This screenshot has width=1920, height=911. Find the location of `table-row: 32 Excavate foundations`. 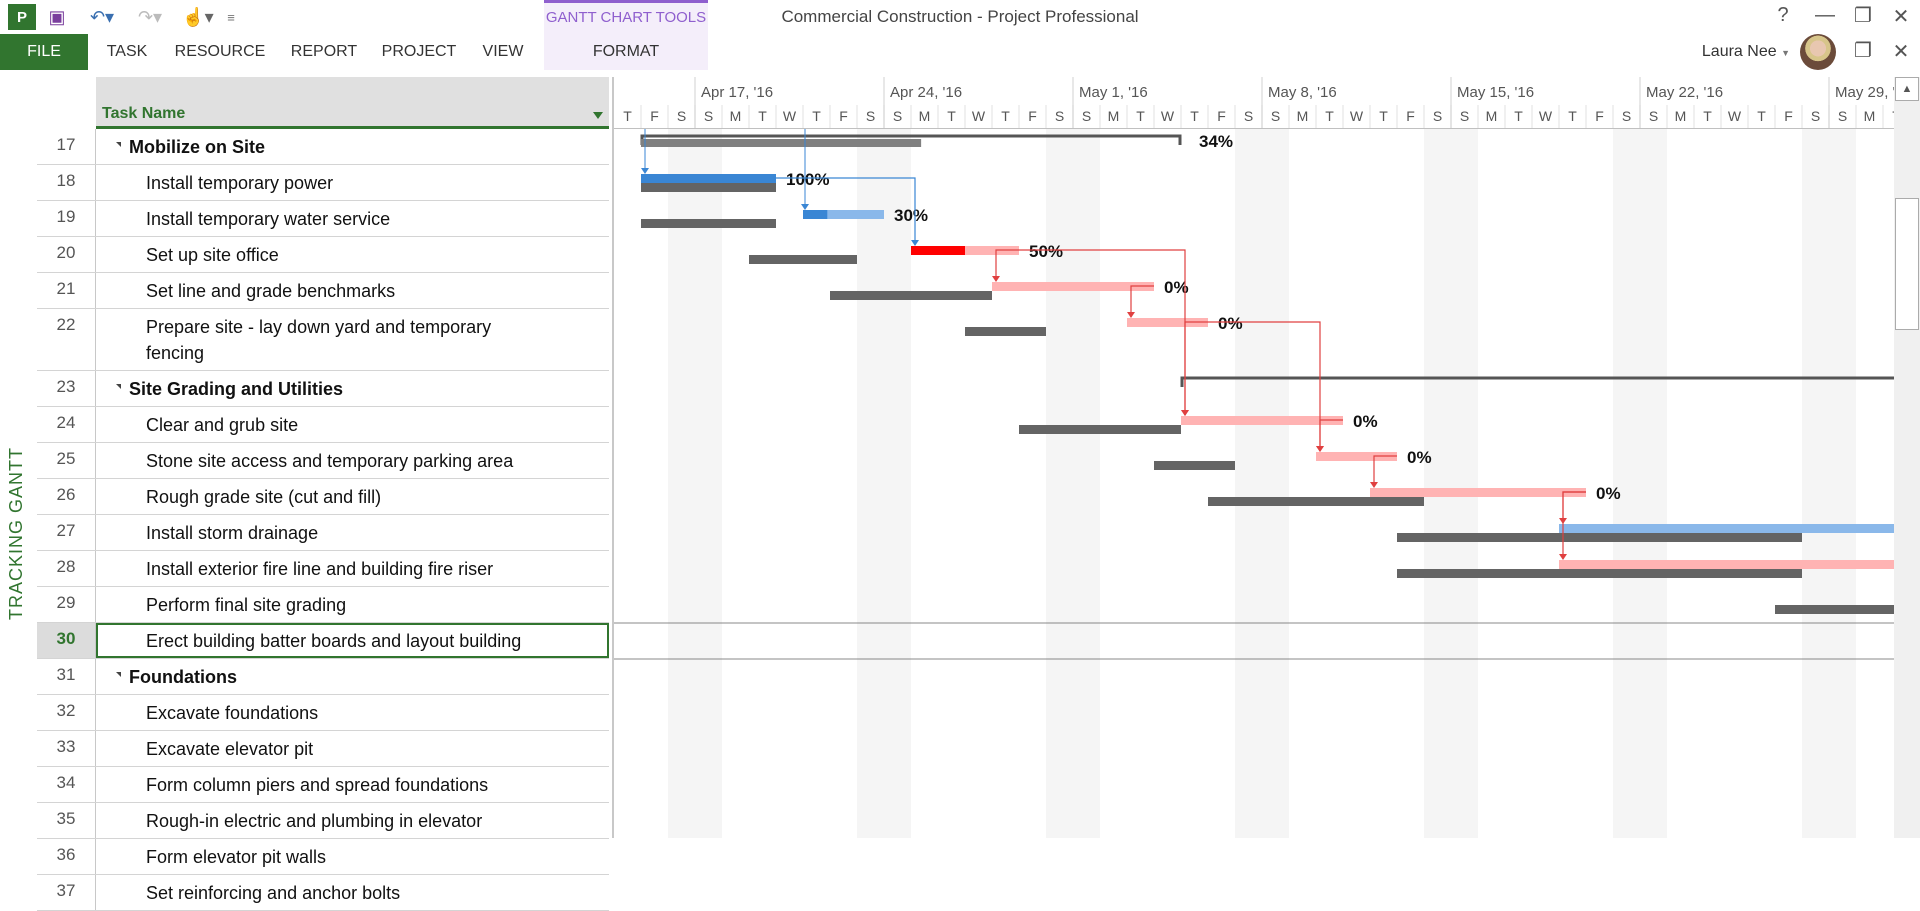

table-row: 32 Excavate foundations is located at coordinates (323, 713).